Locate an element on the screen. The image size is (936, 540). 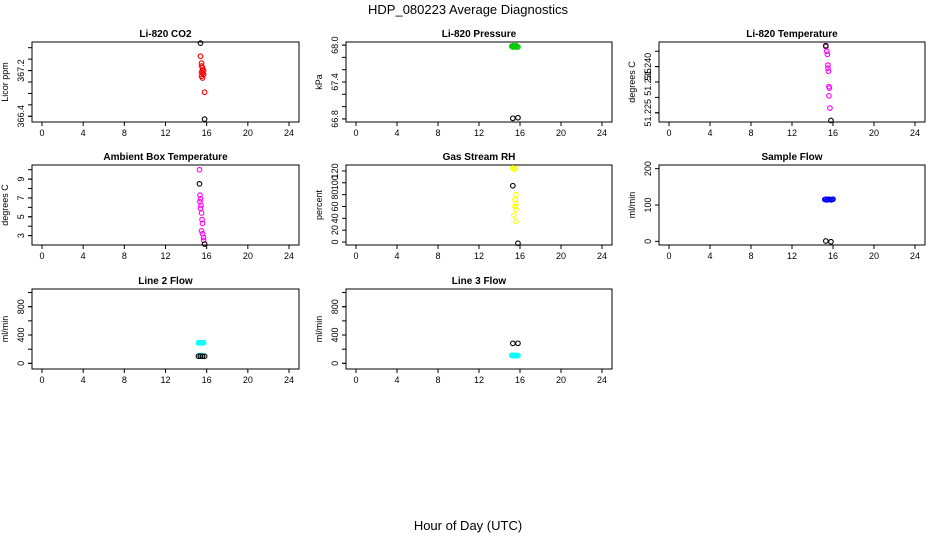
y-axis-label: kPa is located at coordinates (319, 82).